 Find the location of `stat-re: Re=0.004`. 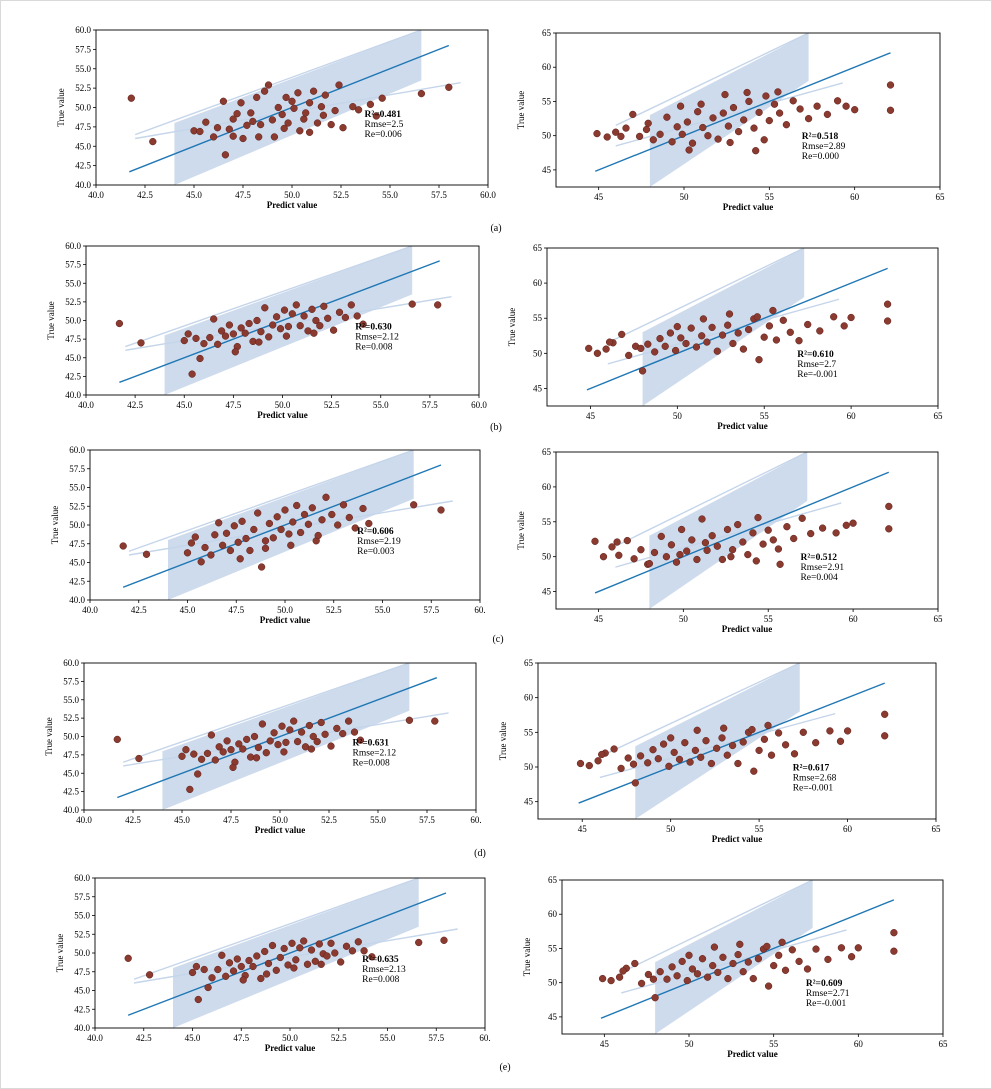

stat-re: Re=0.004 is located at coordinates (819, 578).